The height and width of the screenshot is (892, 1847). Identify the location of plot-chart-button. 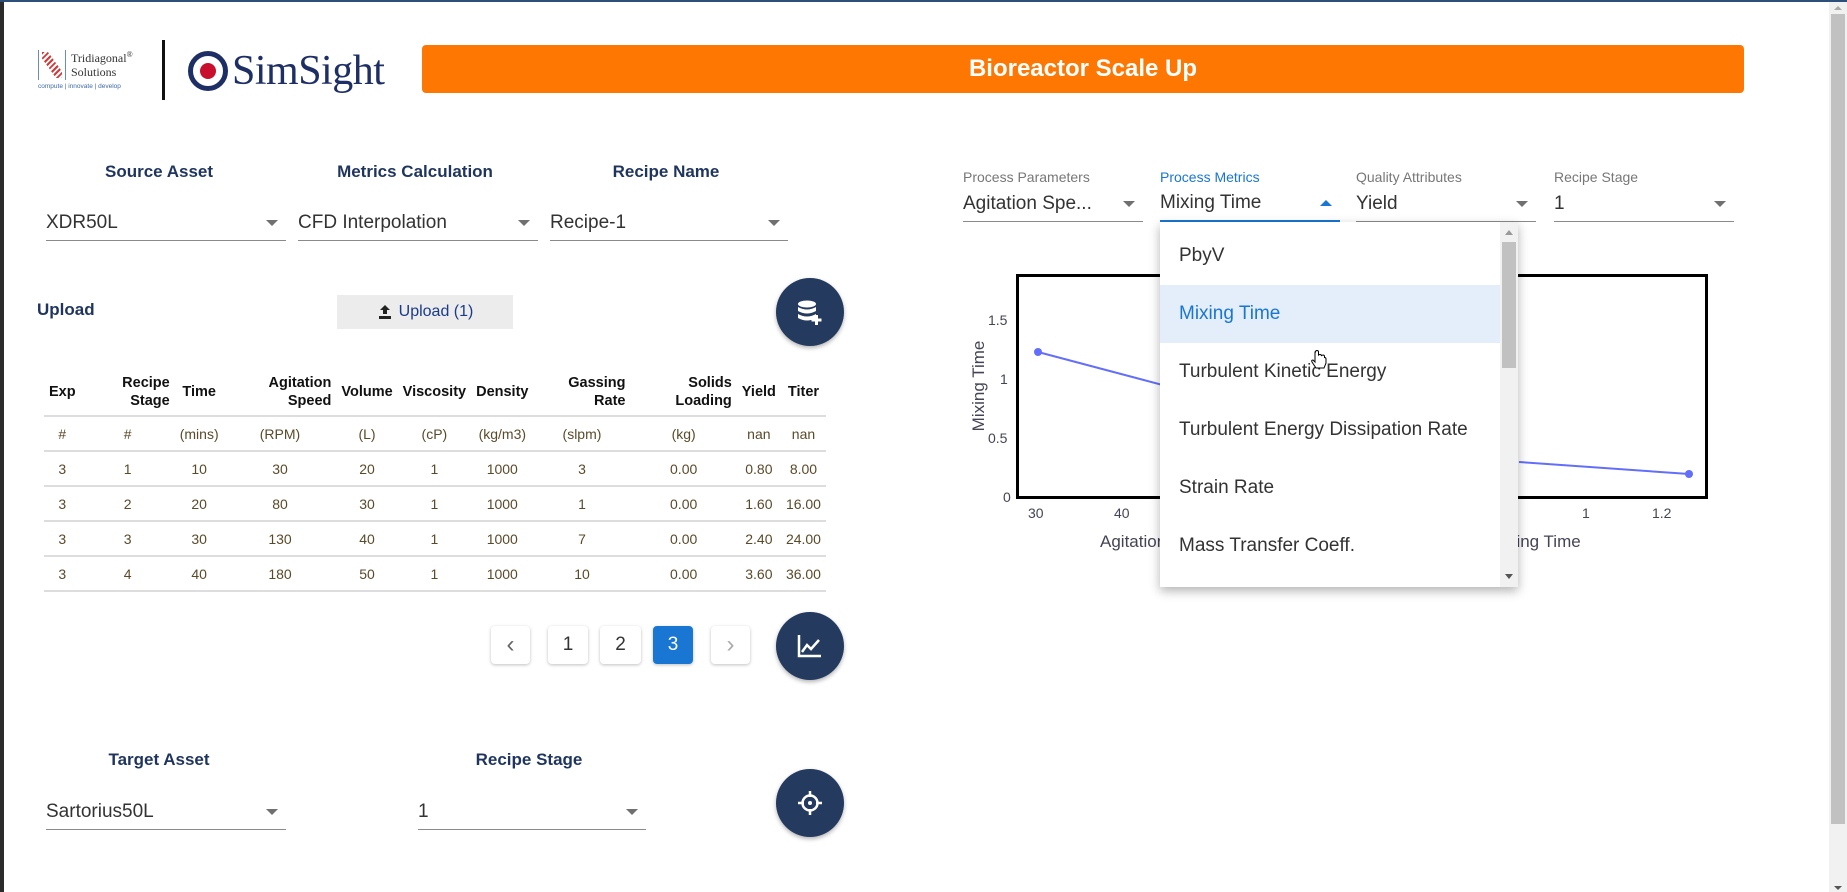
(810, 646).